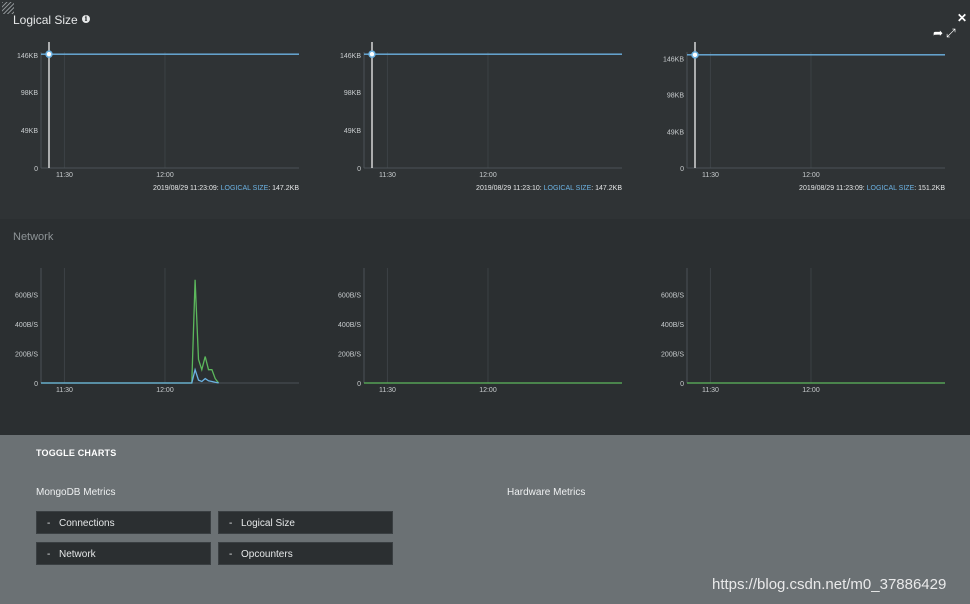 The image size is (970, 604). Describe the element at coordinates (305, 522) in the screenshot. I see `toggle-logical-size-button: - Logical Size` at that location.